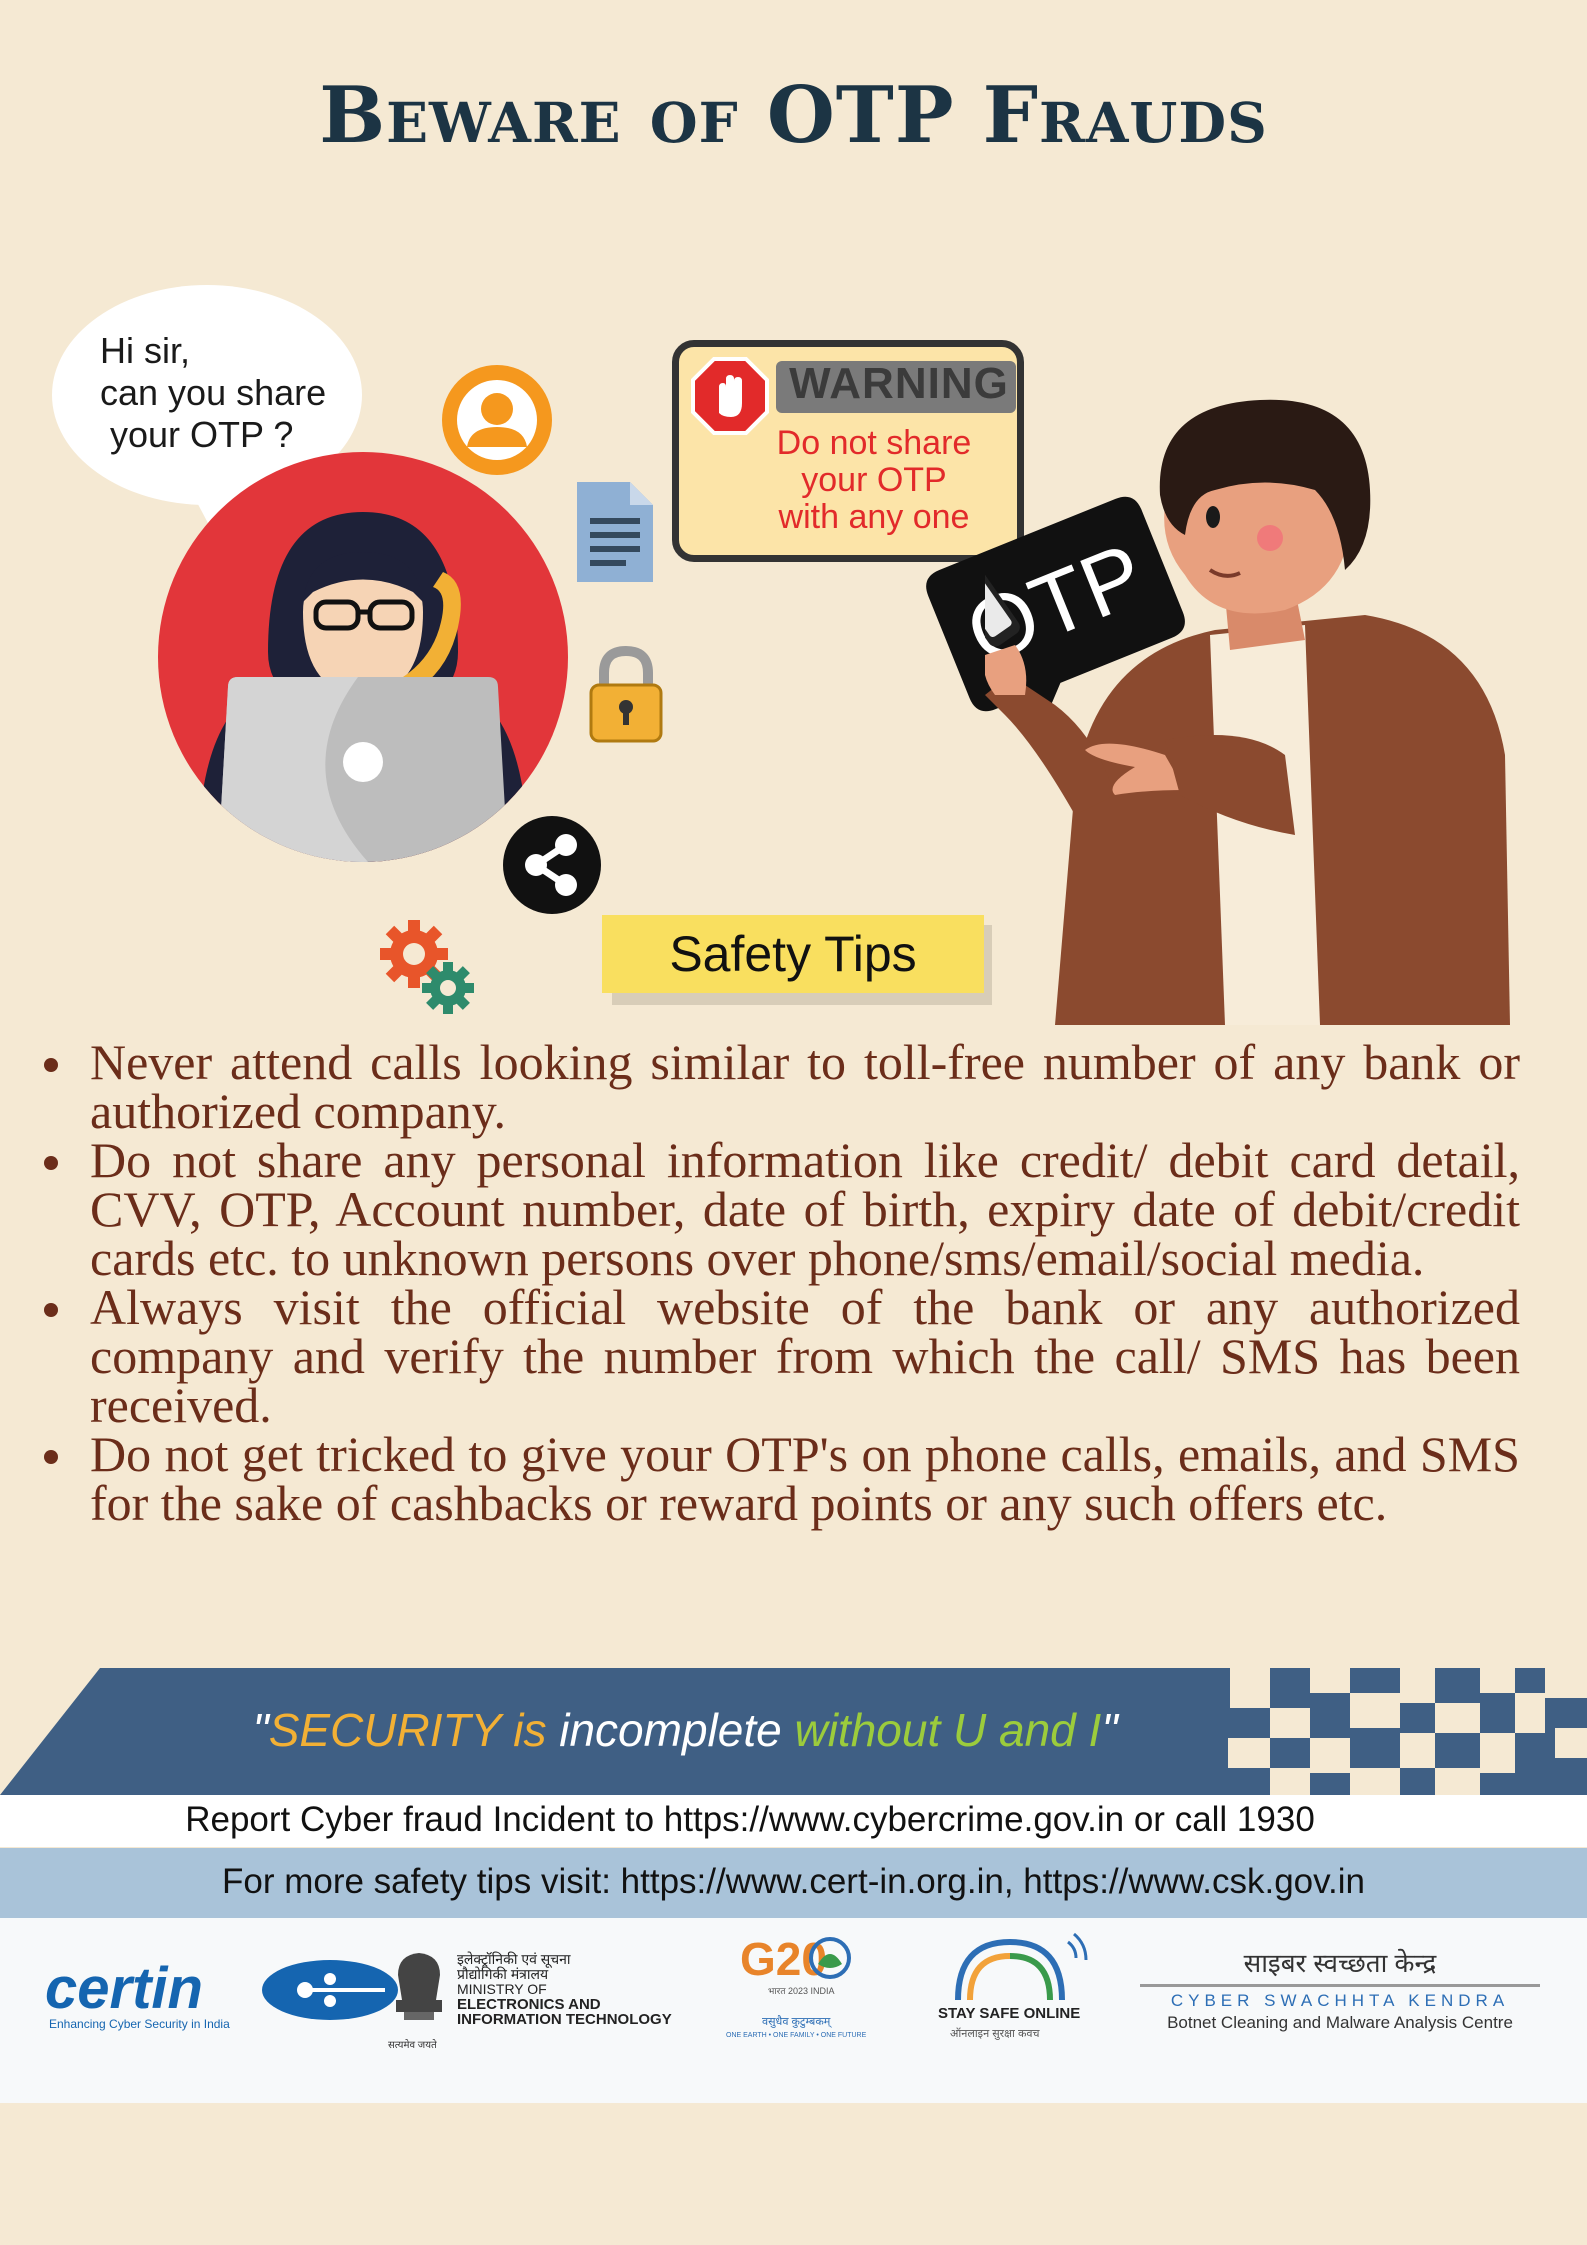  What do you see at coordinates (407, 1730) in the screenshot?
I see `slogan-security: SECURITY is` at bounding box center [407, 1730].